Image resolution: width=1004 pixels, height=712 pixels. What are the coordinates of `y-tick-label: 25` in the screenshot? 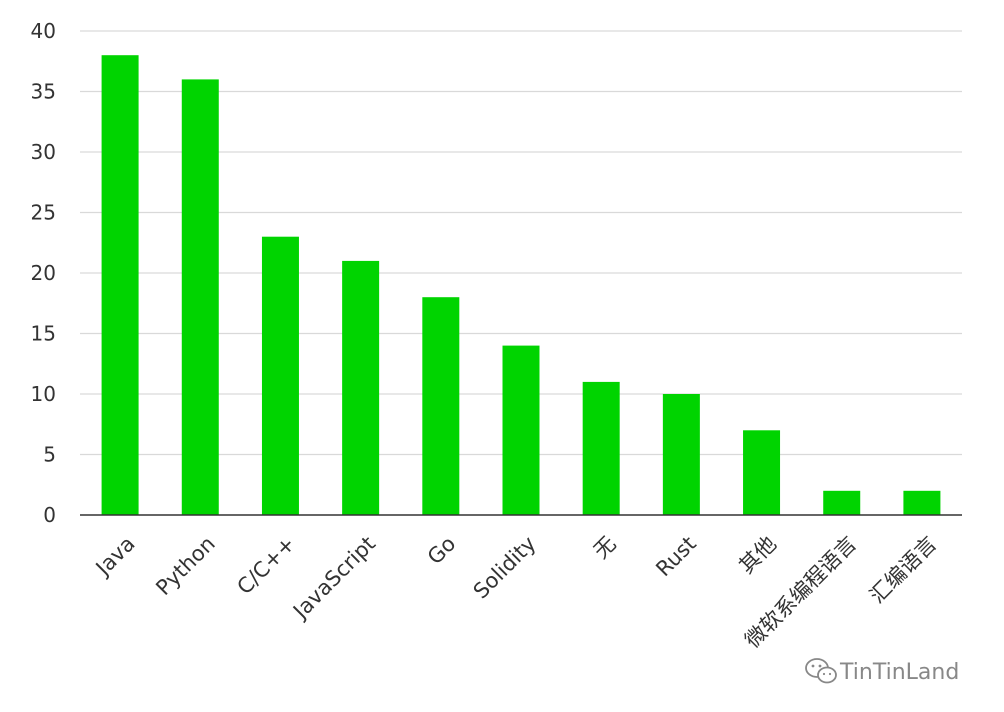 It's located at (43, 213).